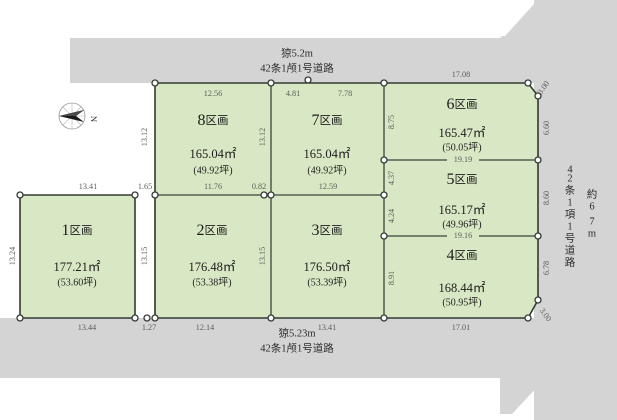  What do you see at coordinates (391, 122) in the screenshot?
I see `dim-lot7-right-upper: 8.75` at bounding box center [391, 122].